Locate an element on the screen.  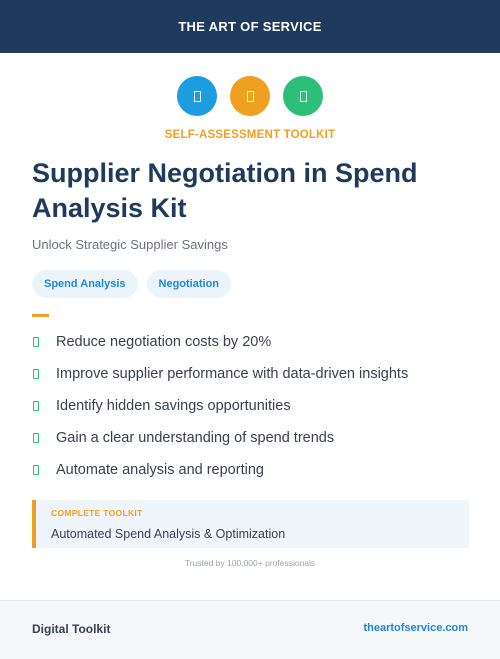
accent-divider is located at coordinates (40, 315).